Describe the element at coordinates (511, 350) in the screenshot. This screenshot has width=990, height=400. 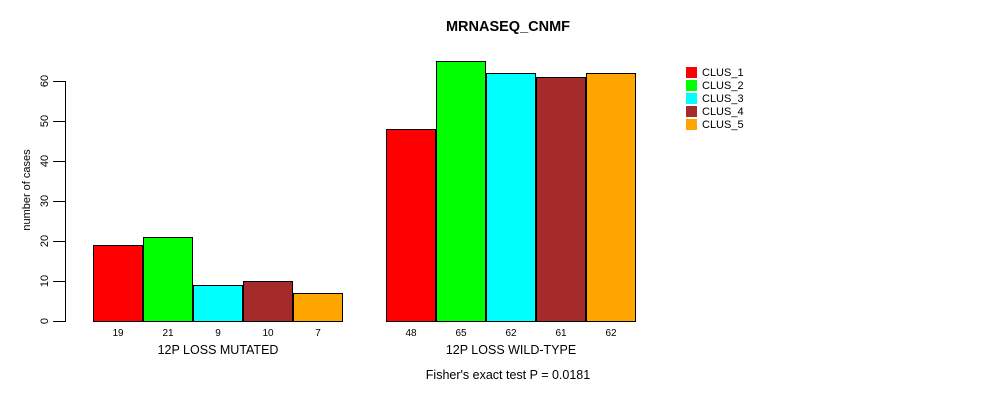
I see `group-axis-label: 12P LOSS WILD-TYPE` at that location.